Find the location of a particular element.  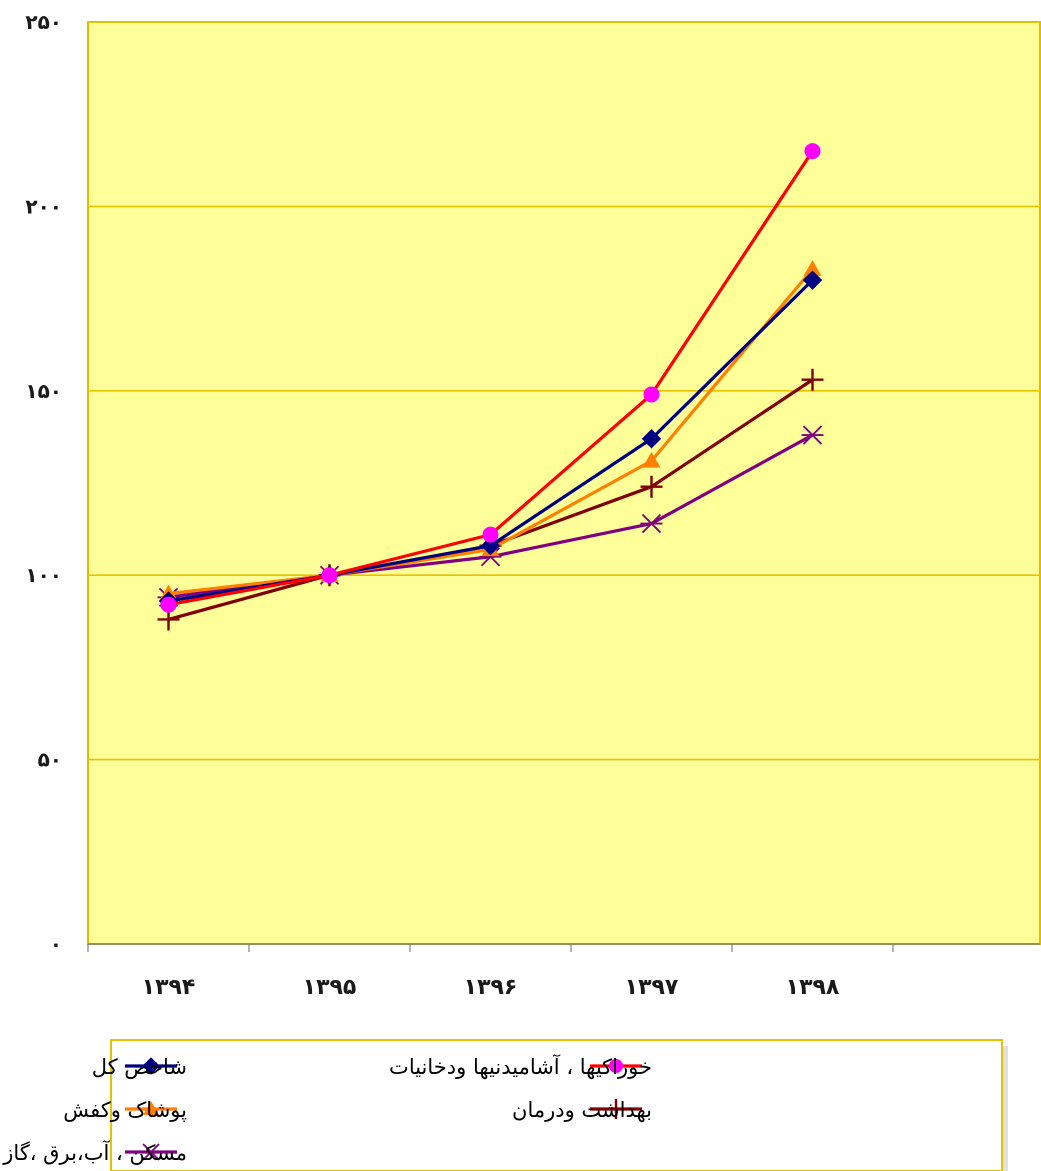

legend-label: خوراکیها ، آشامیدنیها ودخانیات is located at coordinates (520, 1066).